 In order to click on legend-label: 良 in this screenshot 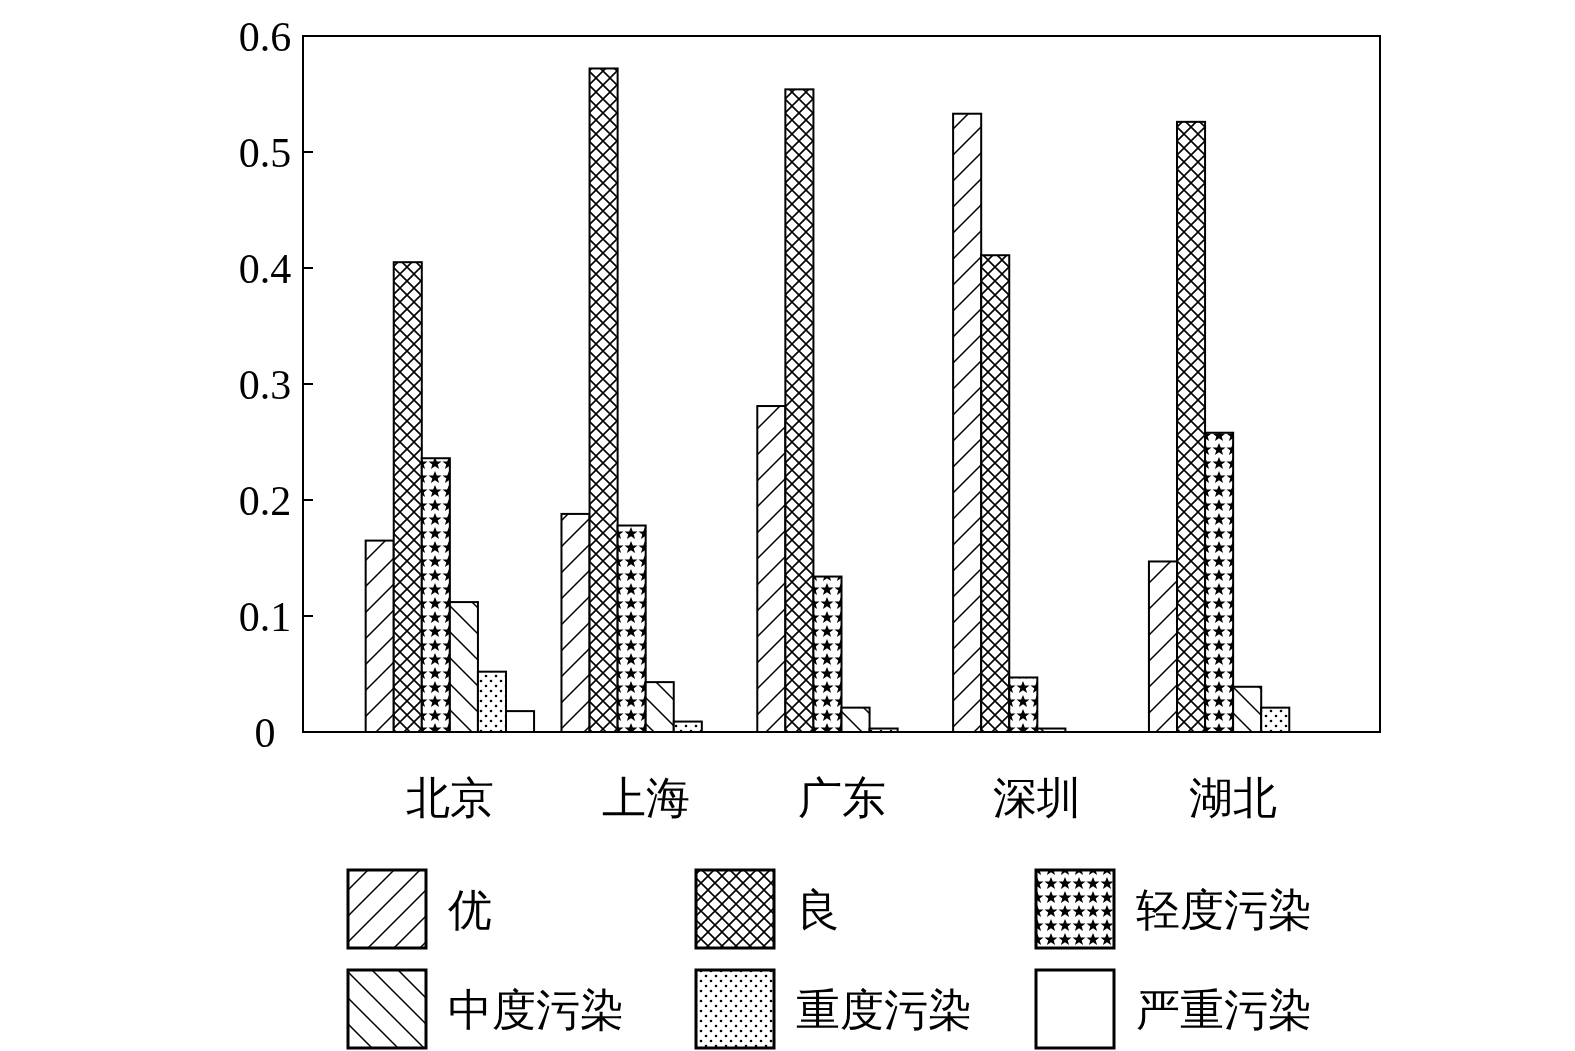, I will do `click(818, 911)`.